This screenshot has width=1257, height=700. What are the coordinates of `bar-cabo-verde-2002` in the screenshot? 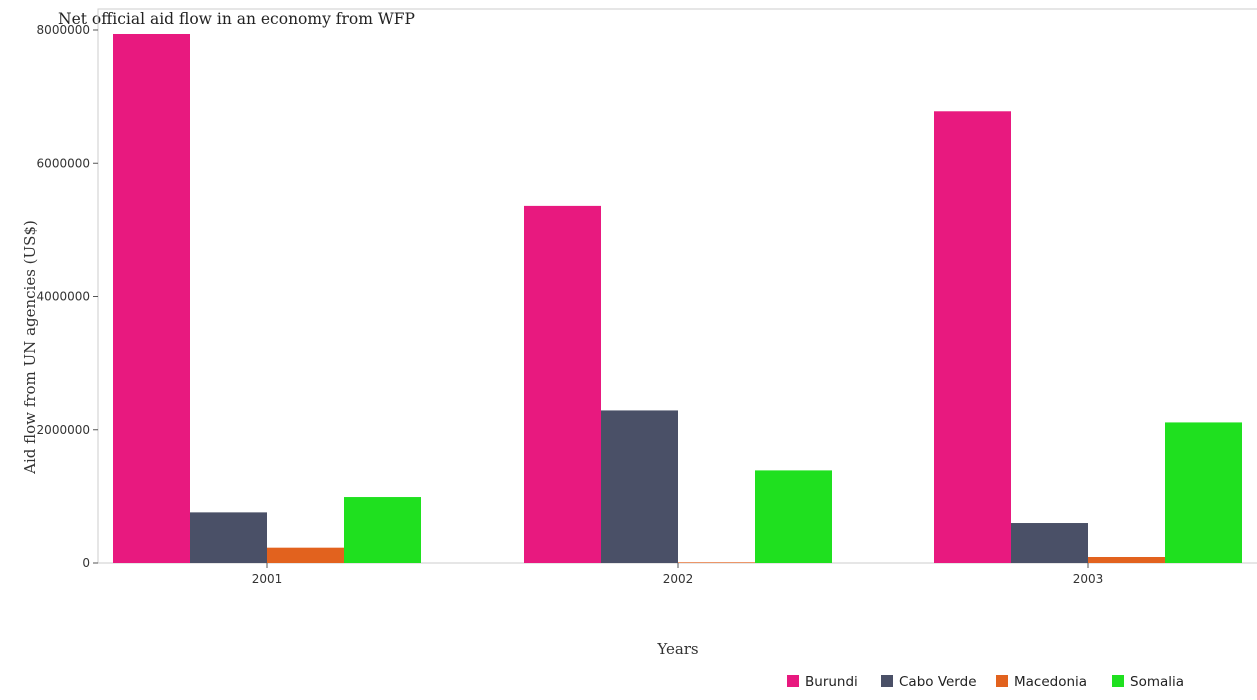 It's located at (639, 486).